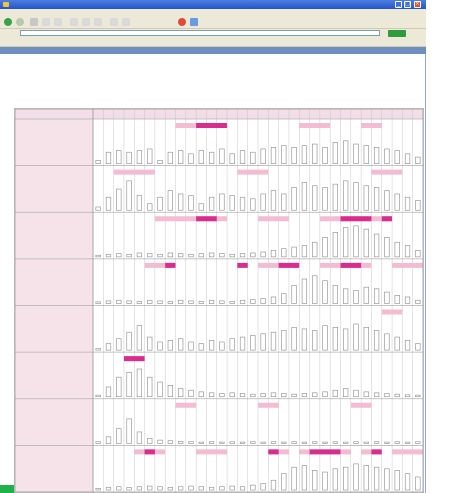 The height and width of the screenshot is (493, 450). Describe the element at coordinates (114, 22) in the screenshot. I see `mail-icon` at that location.